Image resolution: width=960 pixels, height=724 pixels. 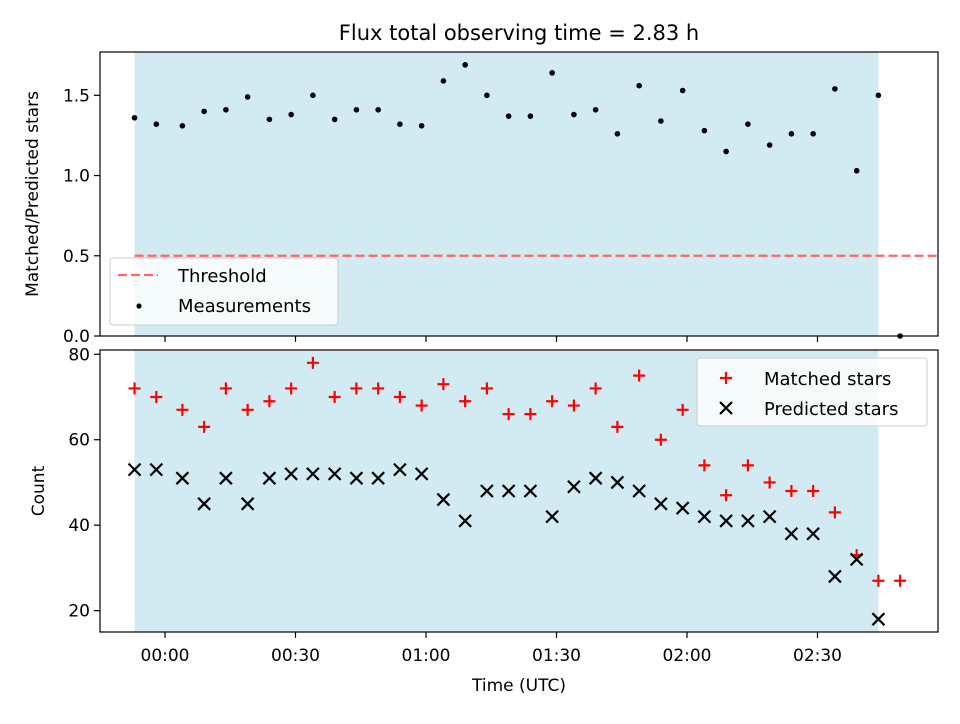 What do you see at coordinates (831, 409) in the screenshot?
I see `legend-predicted-label: Predicted stars` at bounding box center [831, 409].